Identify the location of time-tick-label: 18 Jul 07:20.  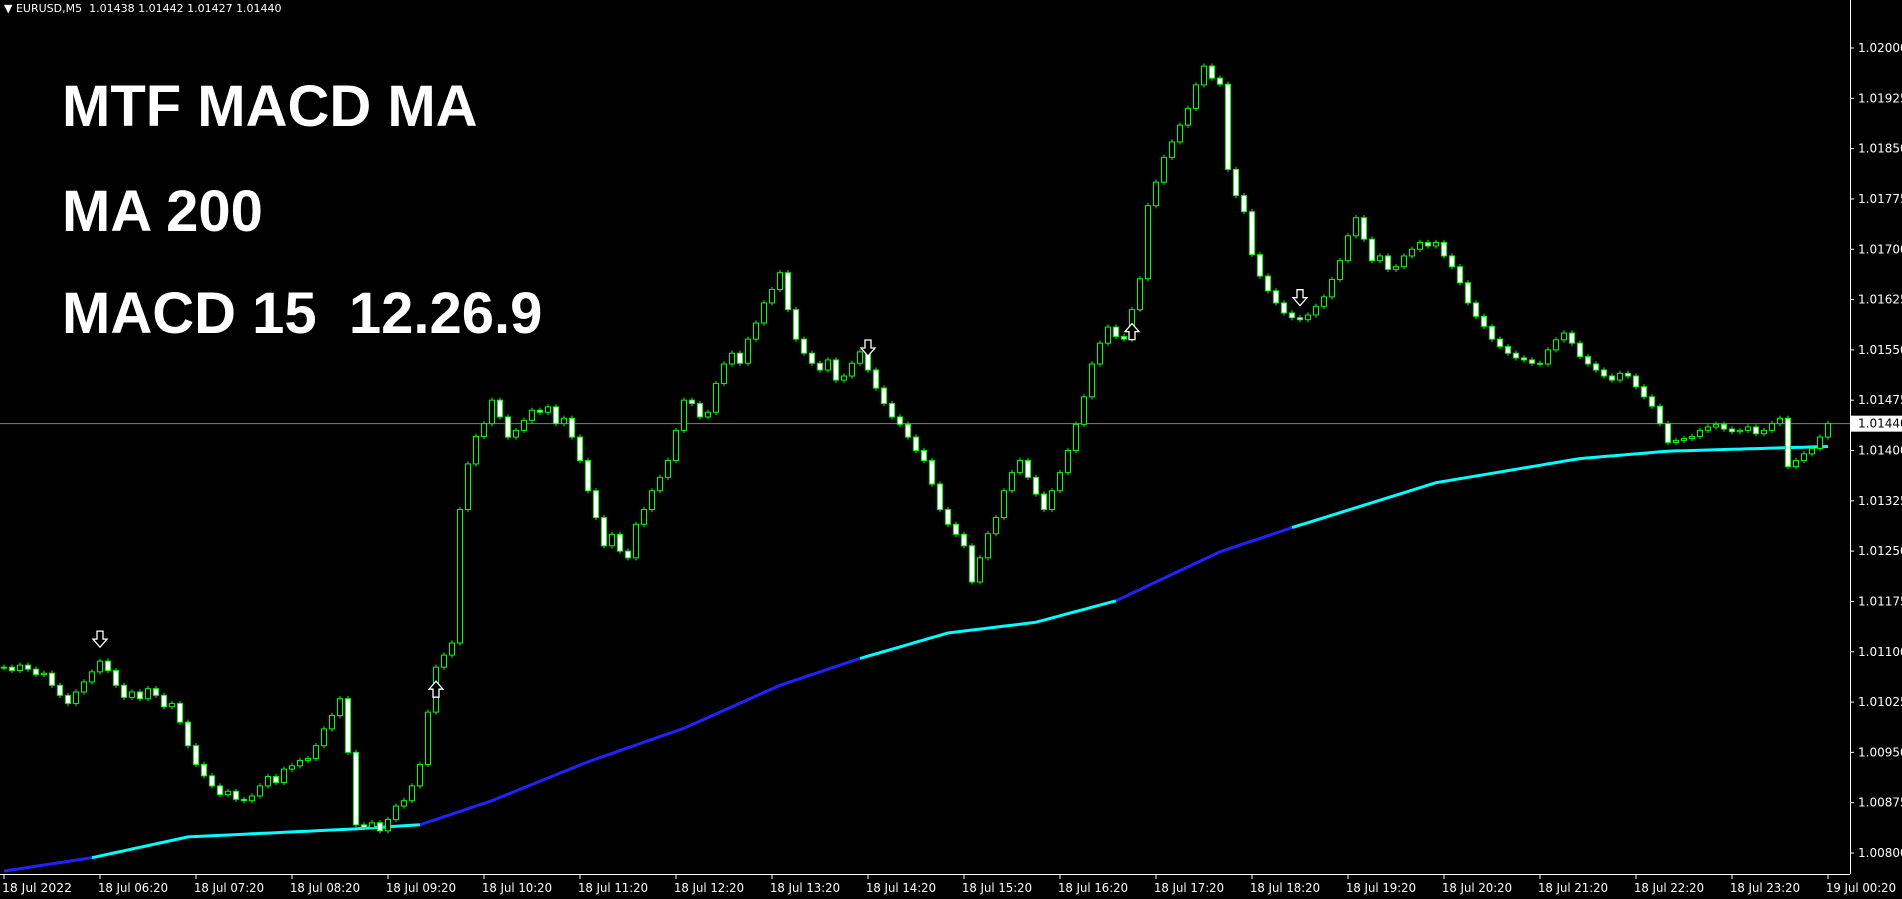
(229, 888).